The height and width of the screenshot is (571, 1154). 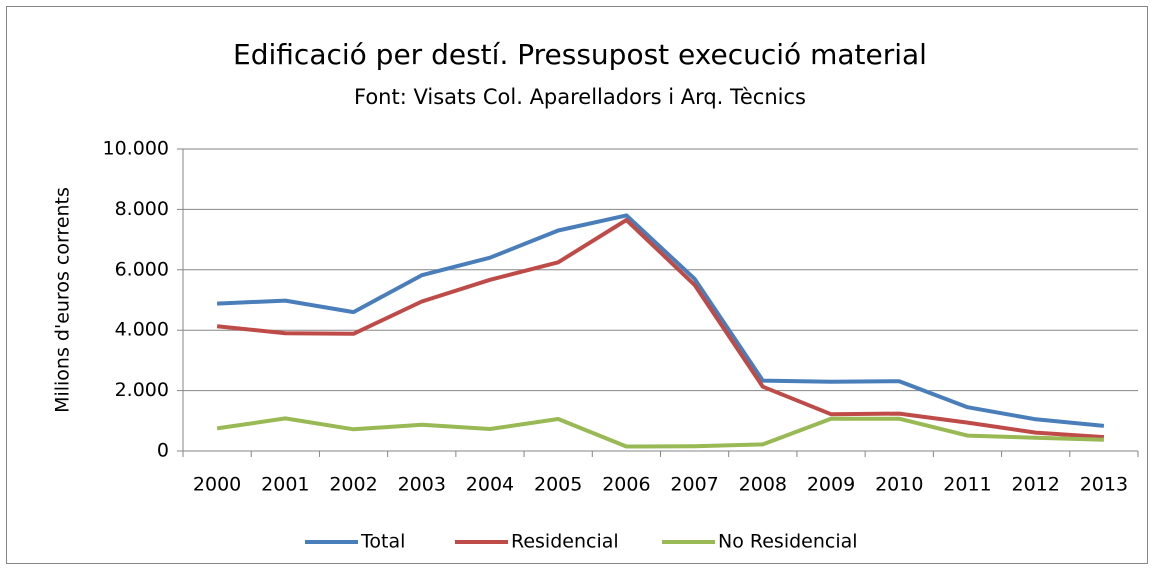 What do you see at coordinates (763, 485) in the screenshot?
I see `x-tick-label: 2008` at bounding box center [763, 485].